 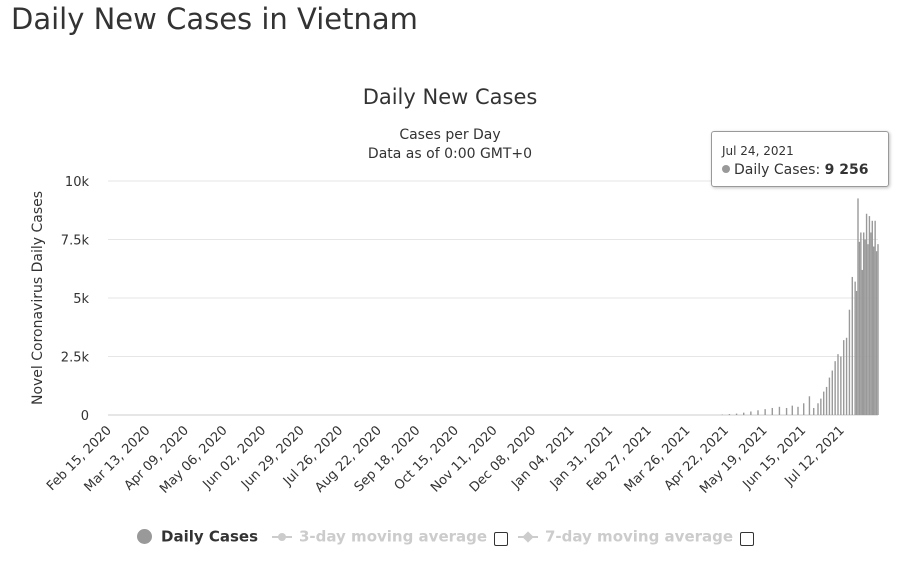 I want to click on legend-label-daily-cases: Daily Cases, so click(x=210, y=536).